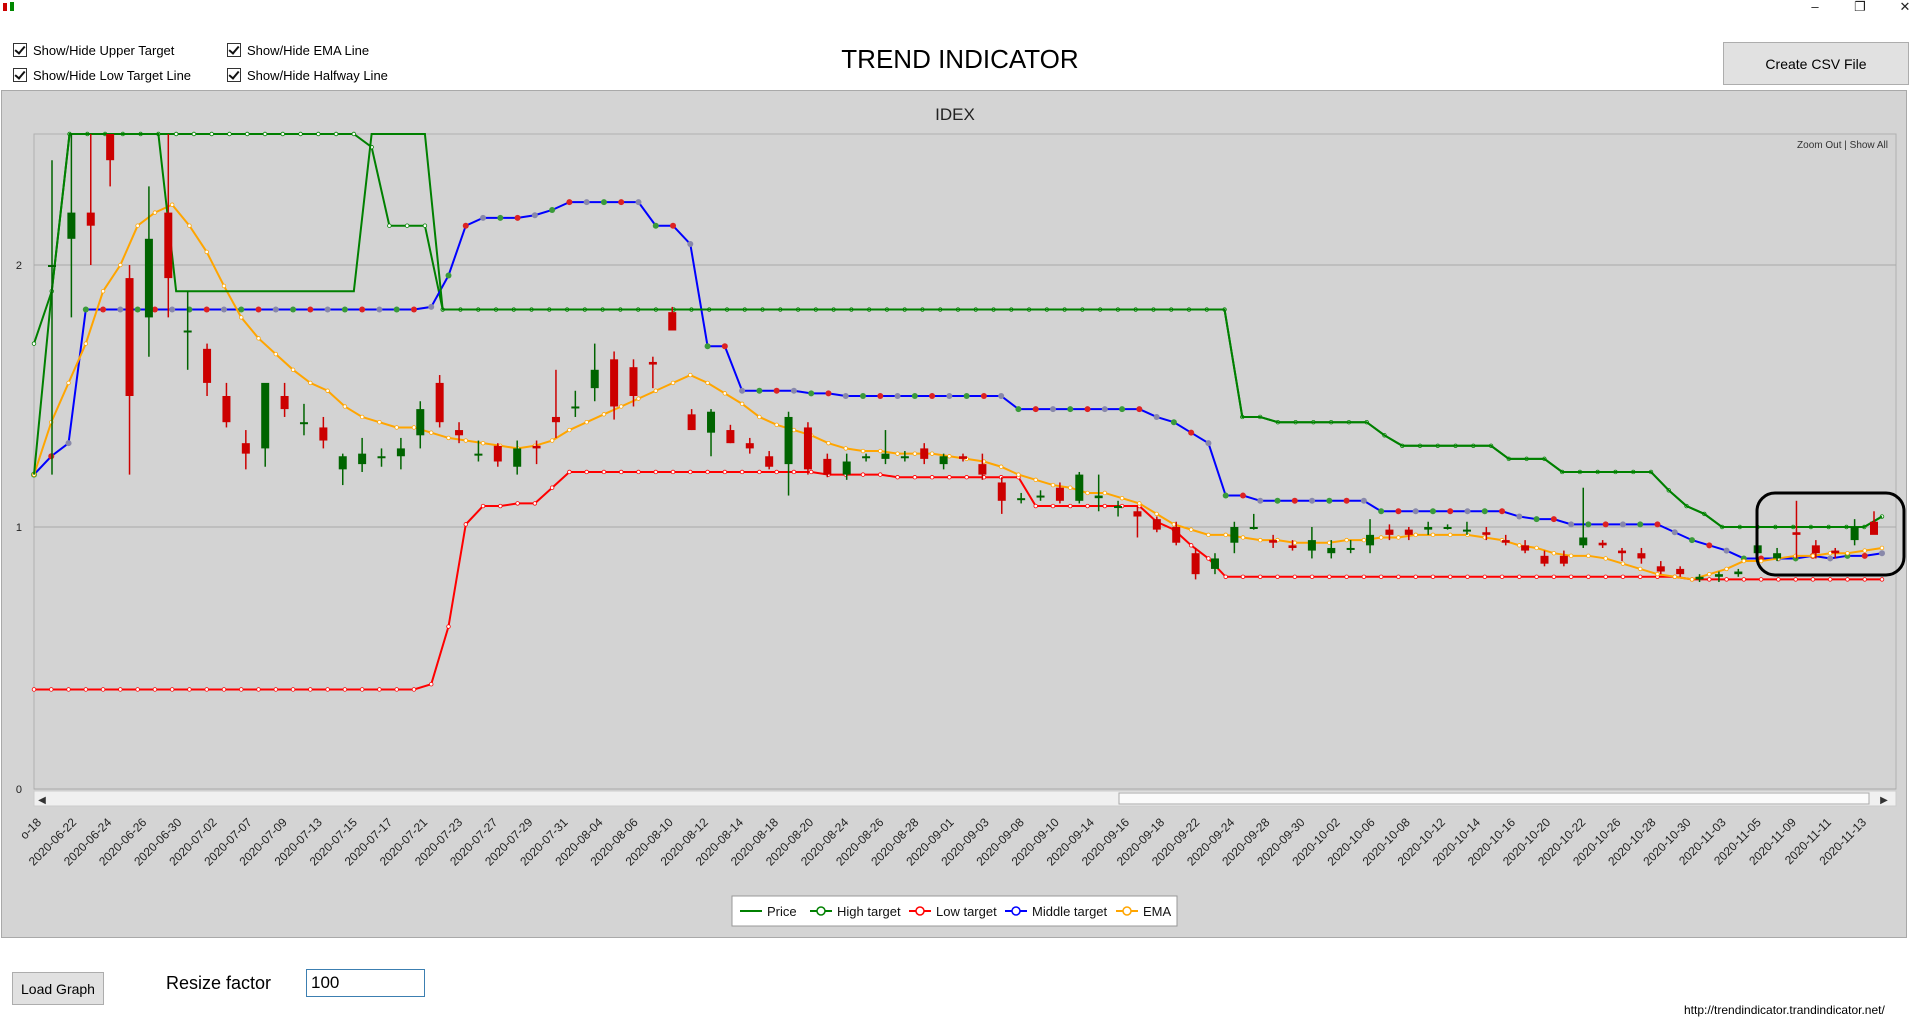 The height and width of the screenshot is (1027, 1910). I want to click on load-graph-button: Load Graph, so click(58, 988).